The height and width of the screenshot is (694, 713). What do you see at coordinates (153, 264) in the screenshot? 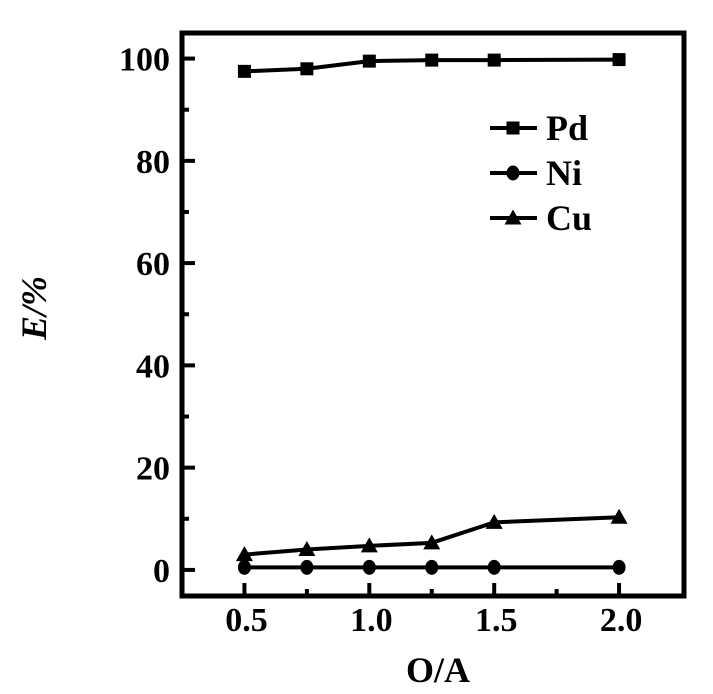
I see `y-tick-label: 60` at bounding box center [153, 264].